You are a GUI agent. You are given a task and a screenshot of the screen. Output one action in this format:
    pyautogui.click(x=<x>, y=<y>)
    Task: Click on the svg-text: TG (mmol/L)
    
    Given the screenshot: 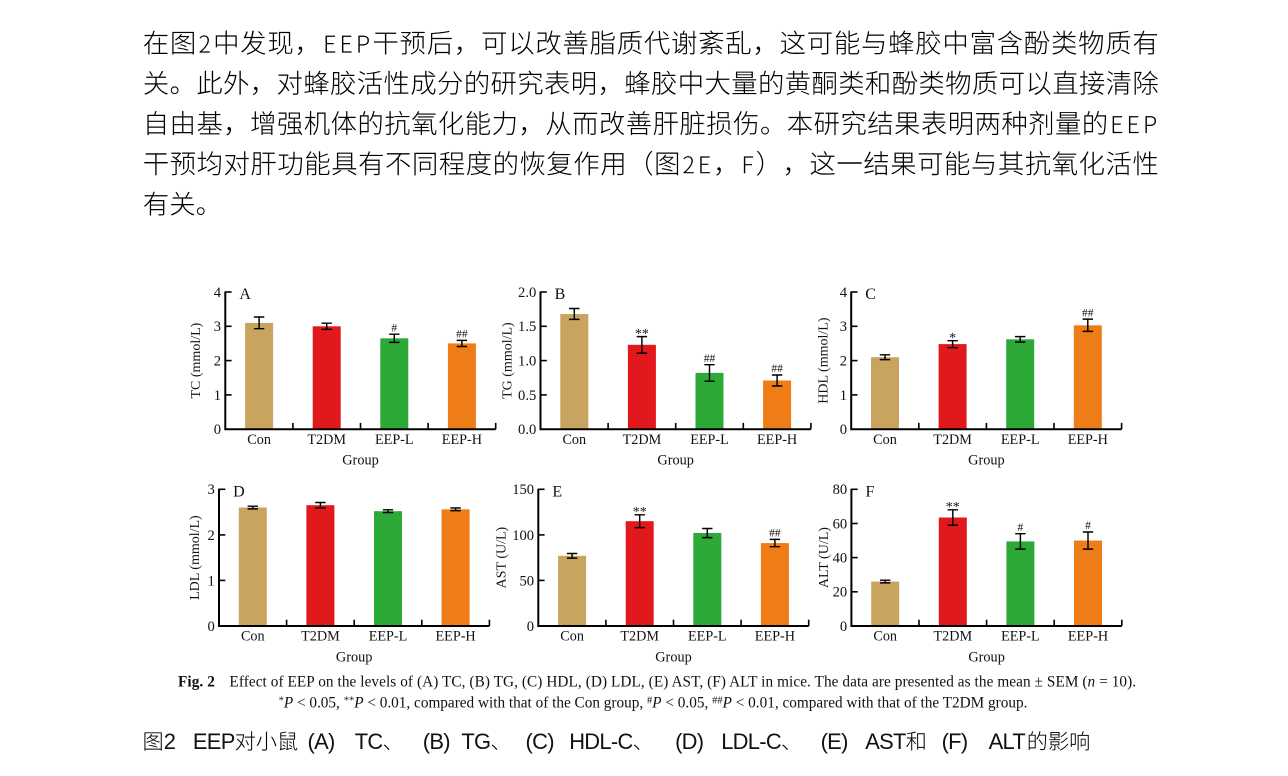 What is the action you would take?
    pyautogui.click(x=508, y=360)
    